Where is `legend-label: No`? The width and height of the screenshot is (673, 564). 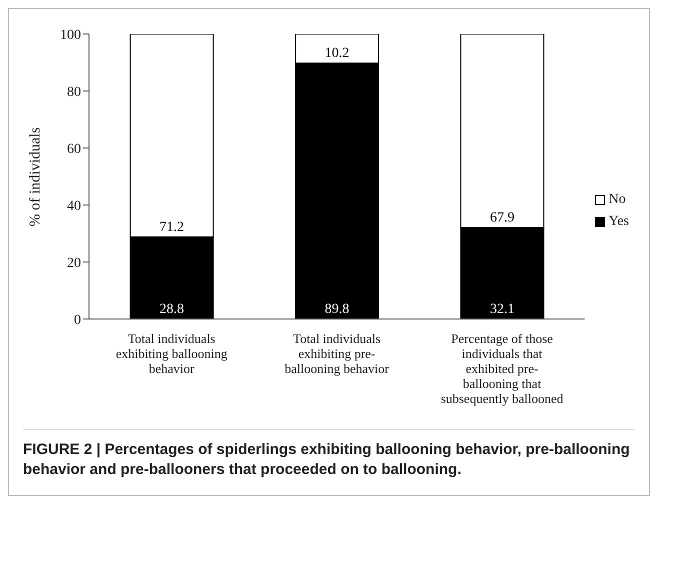
legend-label: No is located at coordinates (617, 200).